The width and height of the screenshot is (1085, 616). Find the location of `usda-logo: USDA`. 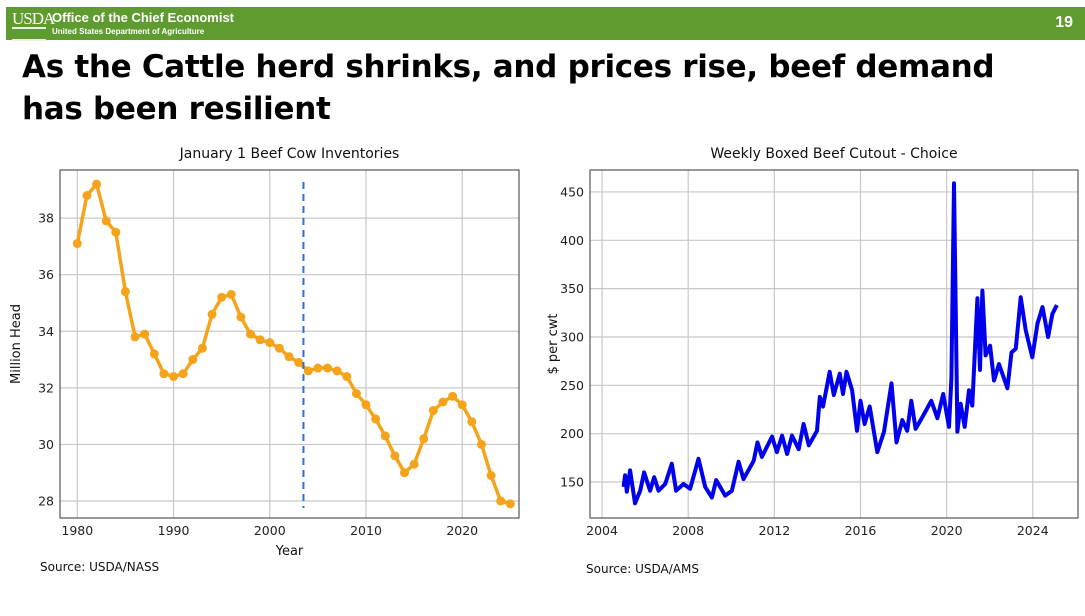

usda-logo: USDA is located at coordinates (33, 18).